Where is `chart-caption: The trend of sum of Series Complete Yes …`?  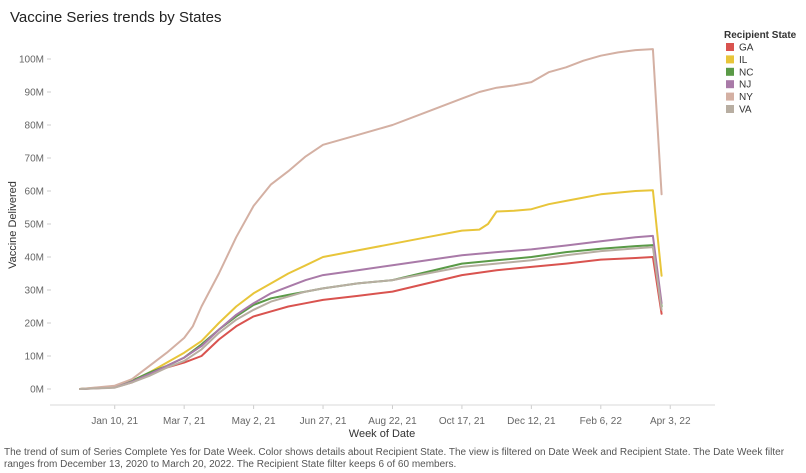
chart-caption: The trend of sum of Series Complete Yes … is located at coordinates (394, 458).